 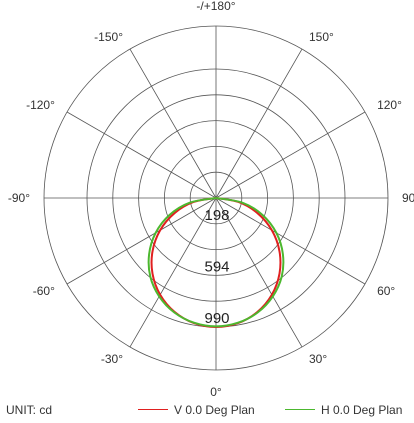 What do you see at coordinates (44, 291) in the screenshot?
I see `angle-label--60: -60°` at bounding box center [44, 291].